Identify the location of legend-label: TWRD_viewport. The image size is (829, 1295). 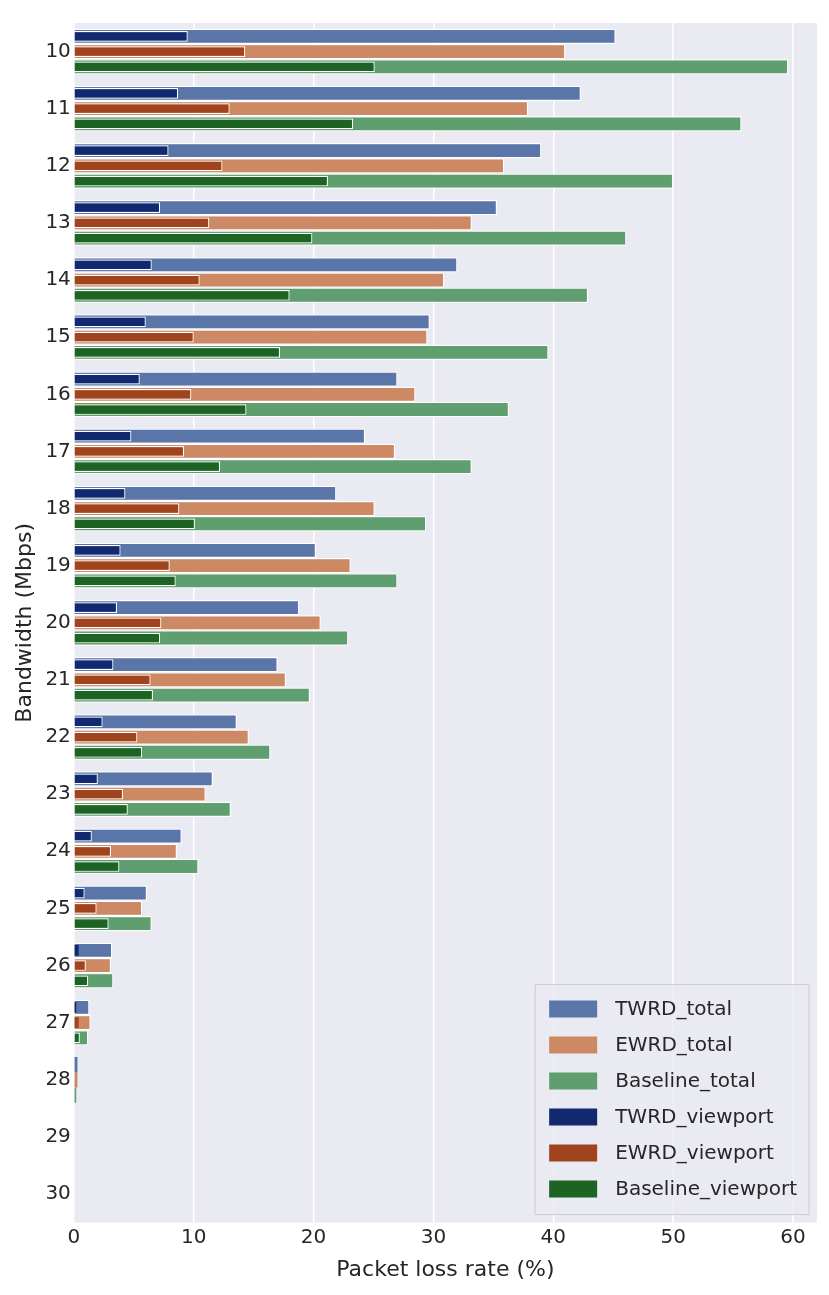
(694, 1115).